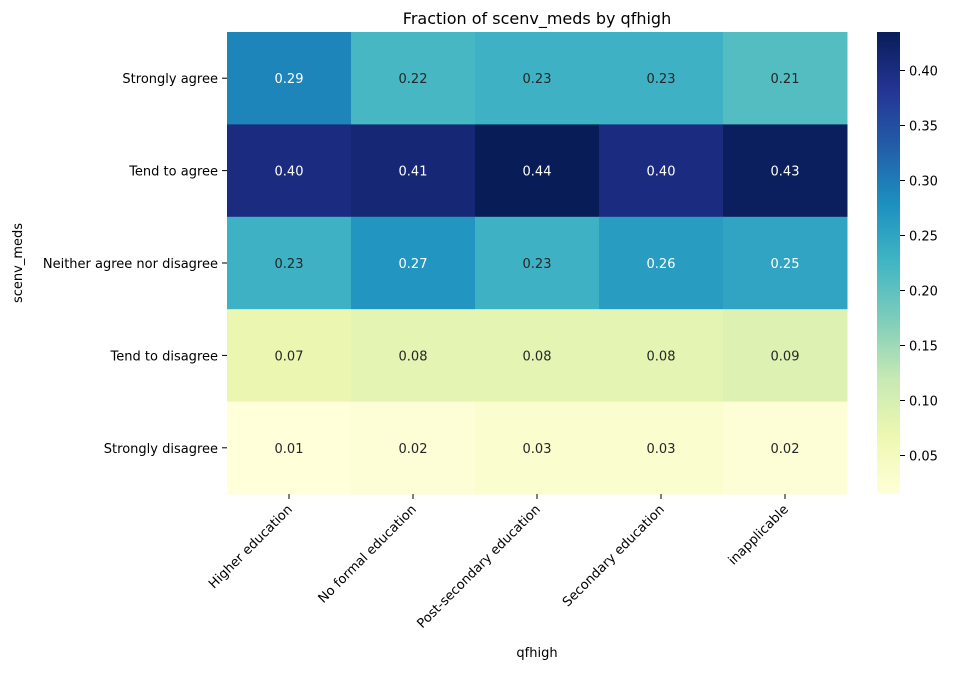 This screenshot has width=958, height=674. Describe the element at coordinates (130, 264) in the screenshot. I see `y-tick-label: Neither agree nor disagree` at that location.